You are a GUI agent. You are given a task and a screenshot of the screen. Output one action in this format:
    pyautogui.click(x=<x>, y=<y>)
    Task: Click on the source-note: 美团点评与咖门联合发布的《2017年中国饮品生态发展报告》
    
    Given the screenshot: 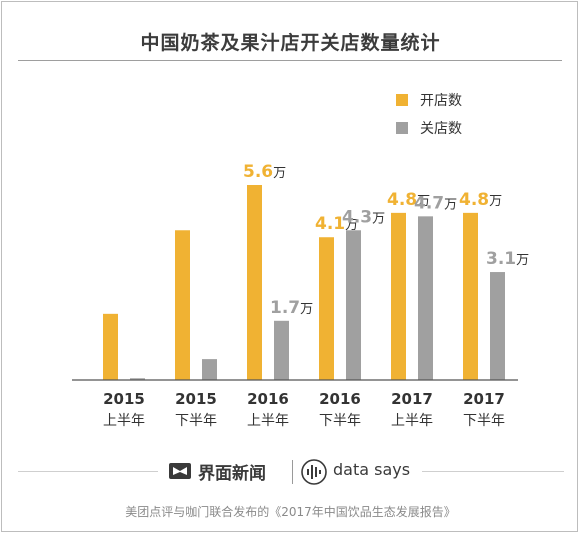 What is the action you would take?
    pyautogui.click(x=290, y=512)
    